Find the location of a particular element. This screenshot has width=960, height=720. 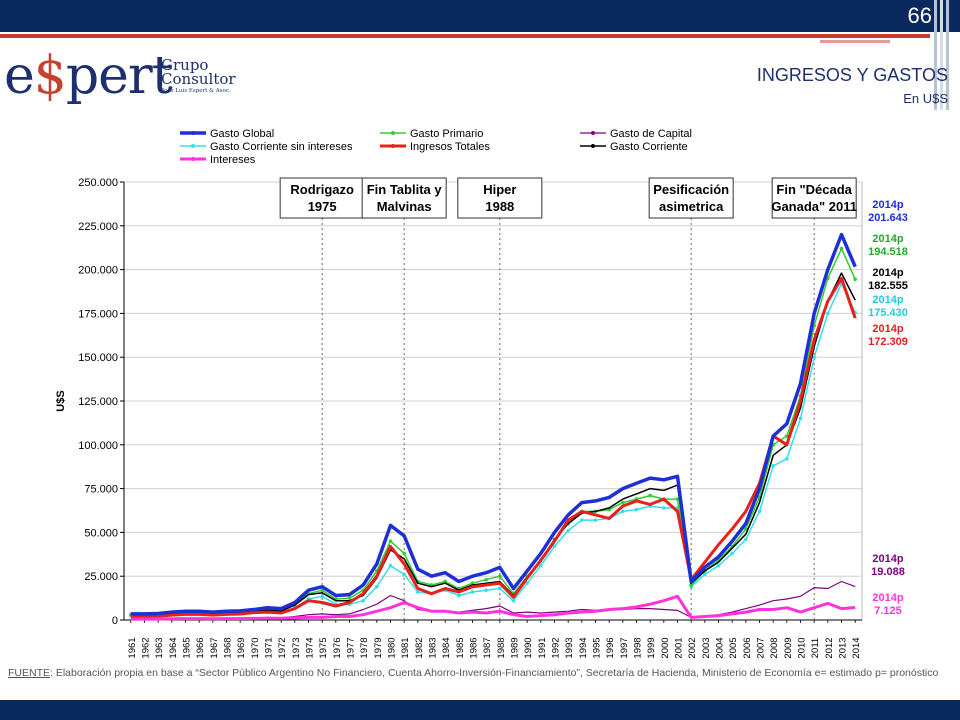

annotation-value: 172.309 is located at coordinates (888, 342).